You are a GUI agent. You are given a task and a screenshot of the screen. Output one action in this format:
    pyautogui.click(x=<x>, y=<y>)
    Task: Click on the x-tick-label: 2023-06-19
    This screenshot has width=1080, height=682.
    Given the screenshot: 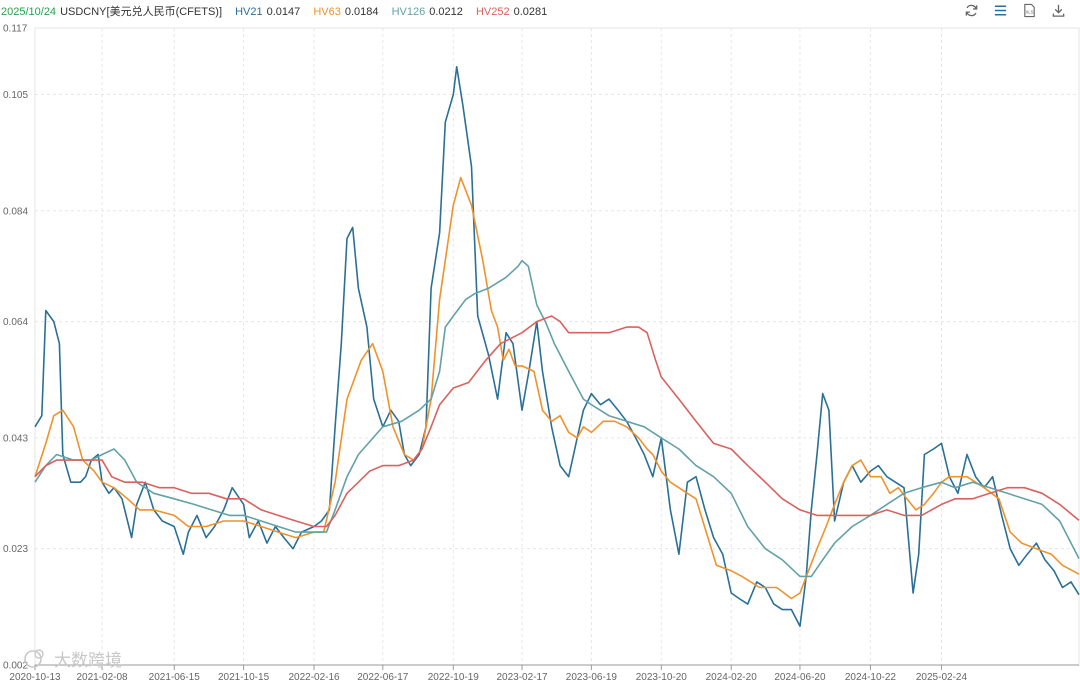 What is the action you would take?
    pyautogui.click(x=592, y=677)
    